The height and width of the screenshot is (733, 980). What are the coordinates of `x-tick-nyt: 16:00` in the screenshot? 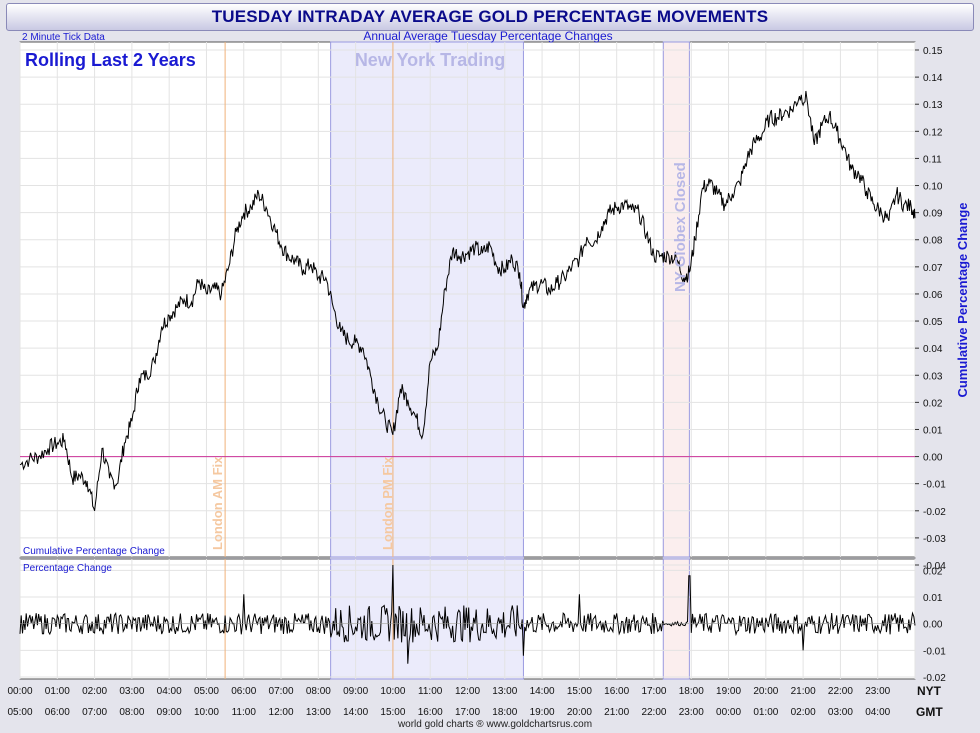 It's located at (616, 691).